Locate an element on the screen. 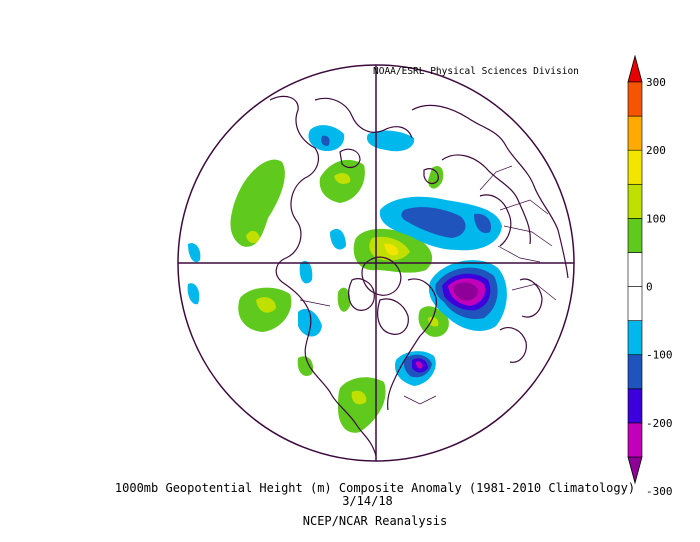 The image size is (700, 542). colorbar-ticks: 300 200 100 0 -100 -200 -300 is located at coordinates (659, 287).